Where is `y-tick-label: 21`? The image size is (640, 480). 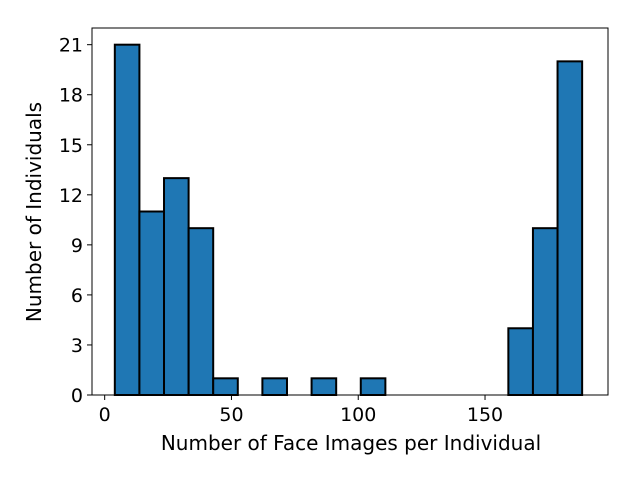
y-tick-label: 21 is located at coordinates (71, 46).